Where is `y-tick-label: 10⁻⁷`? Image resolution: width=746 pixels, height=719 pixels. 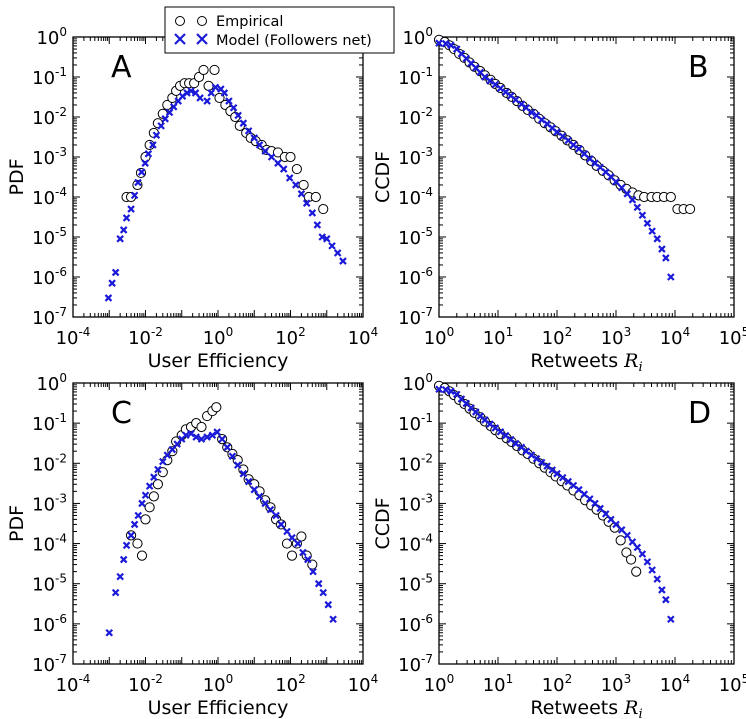 y-tick-label: 10⁻⁷ is located at coordinates (49, 664).